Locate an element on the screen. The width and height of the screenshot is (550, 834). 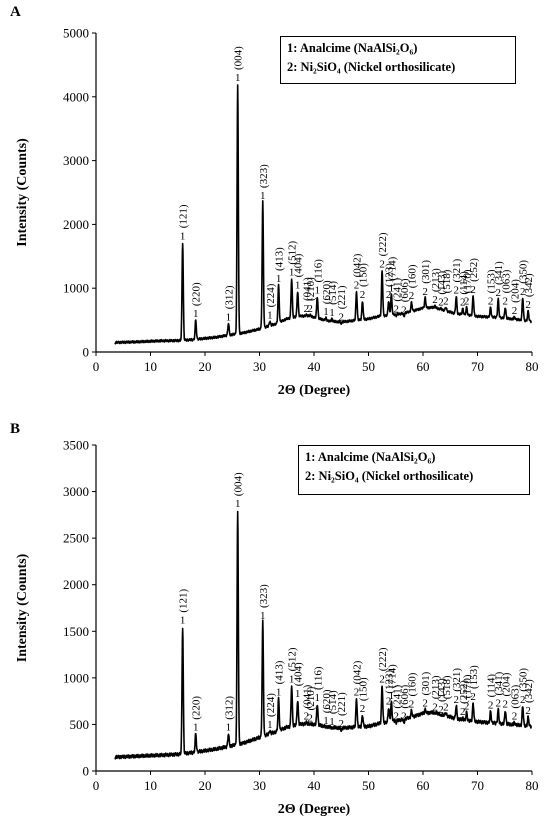
peak-hkl-label: (404) is located at coordinates (299, 674).